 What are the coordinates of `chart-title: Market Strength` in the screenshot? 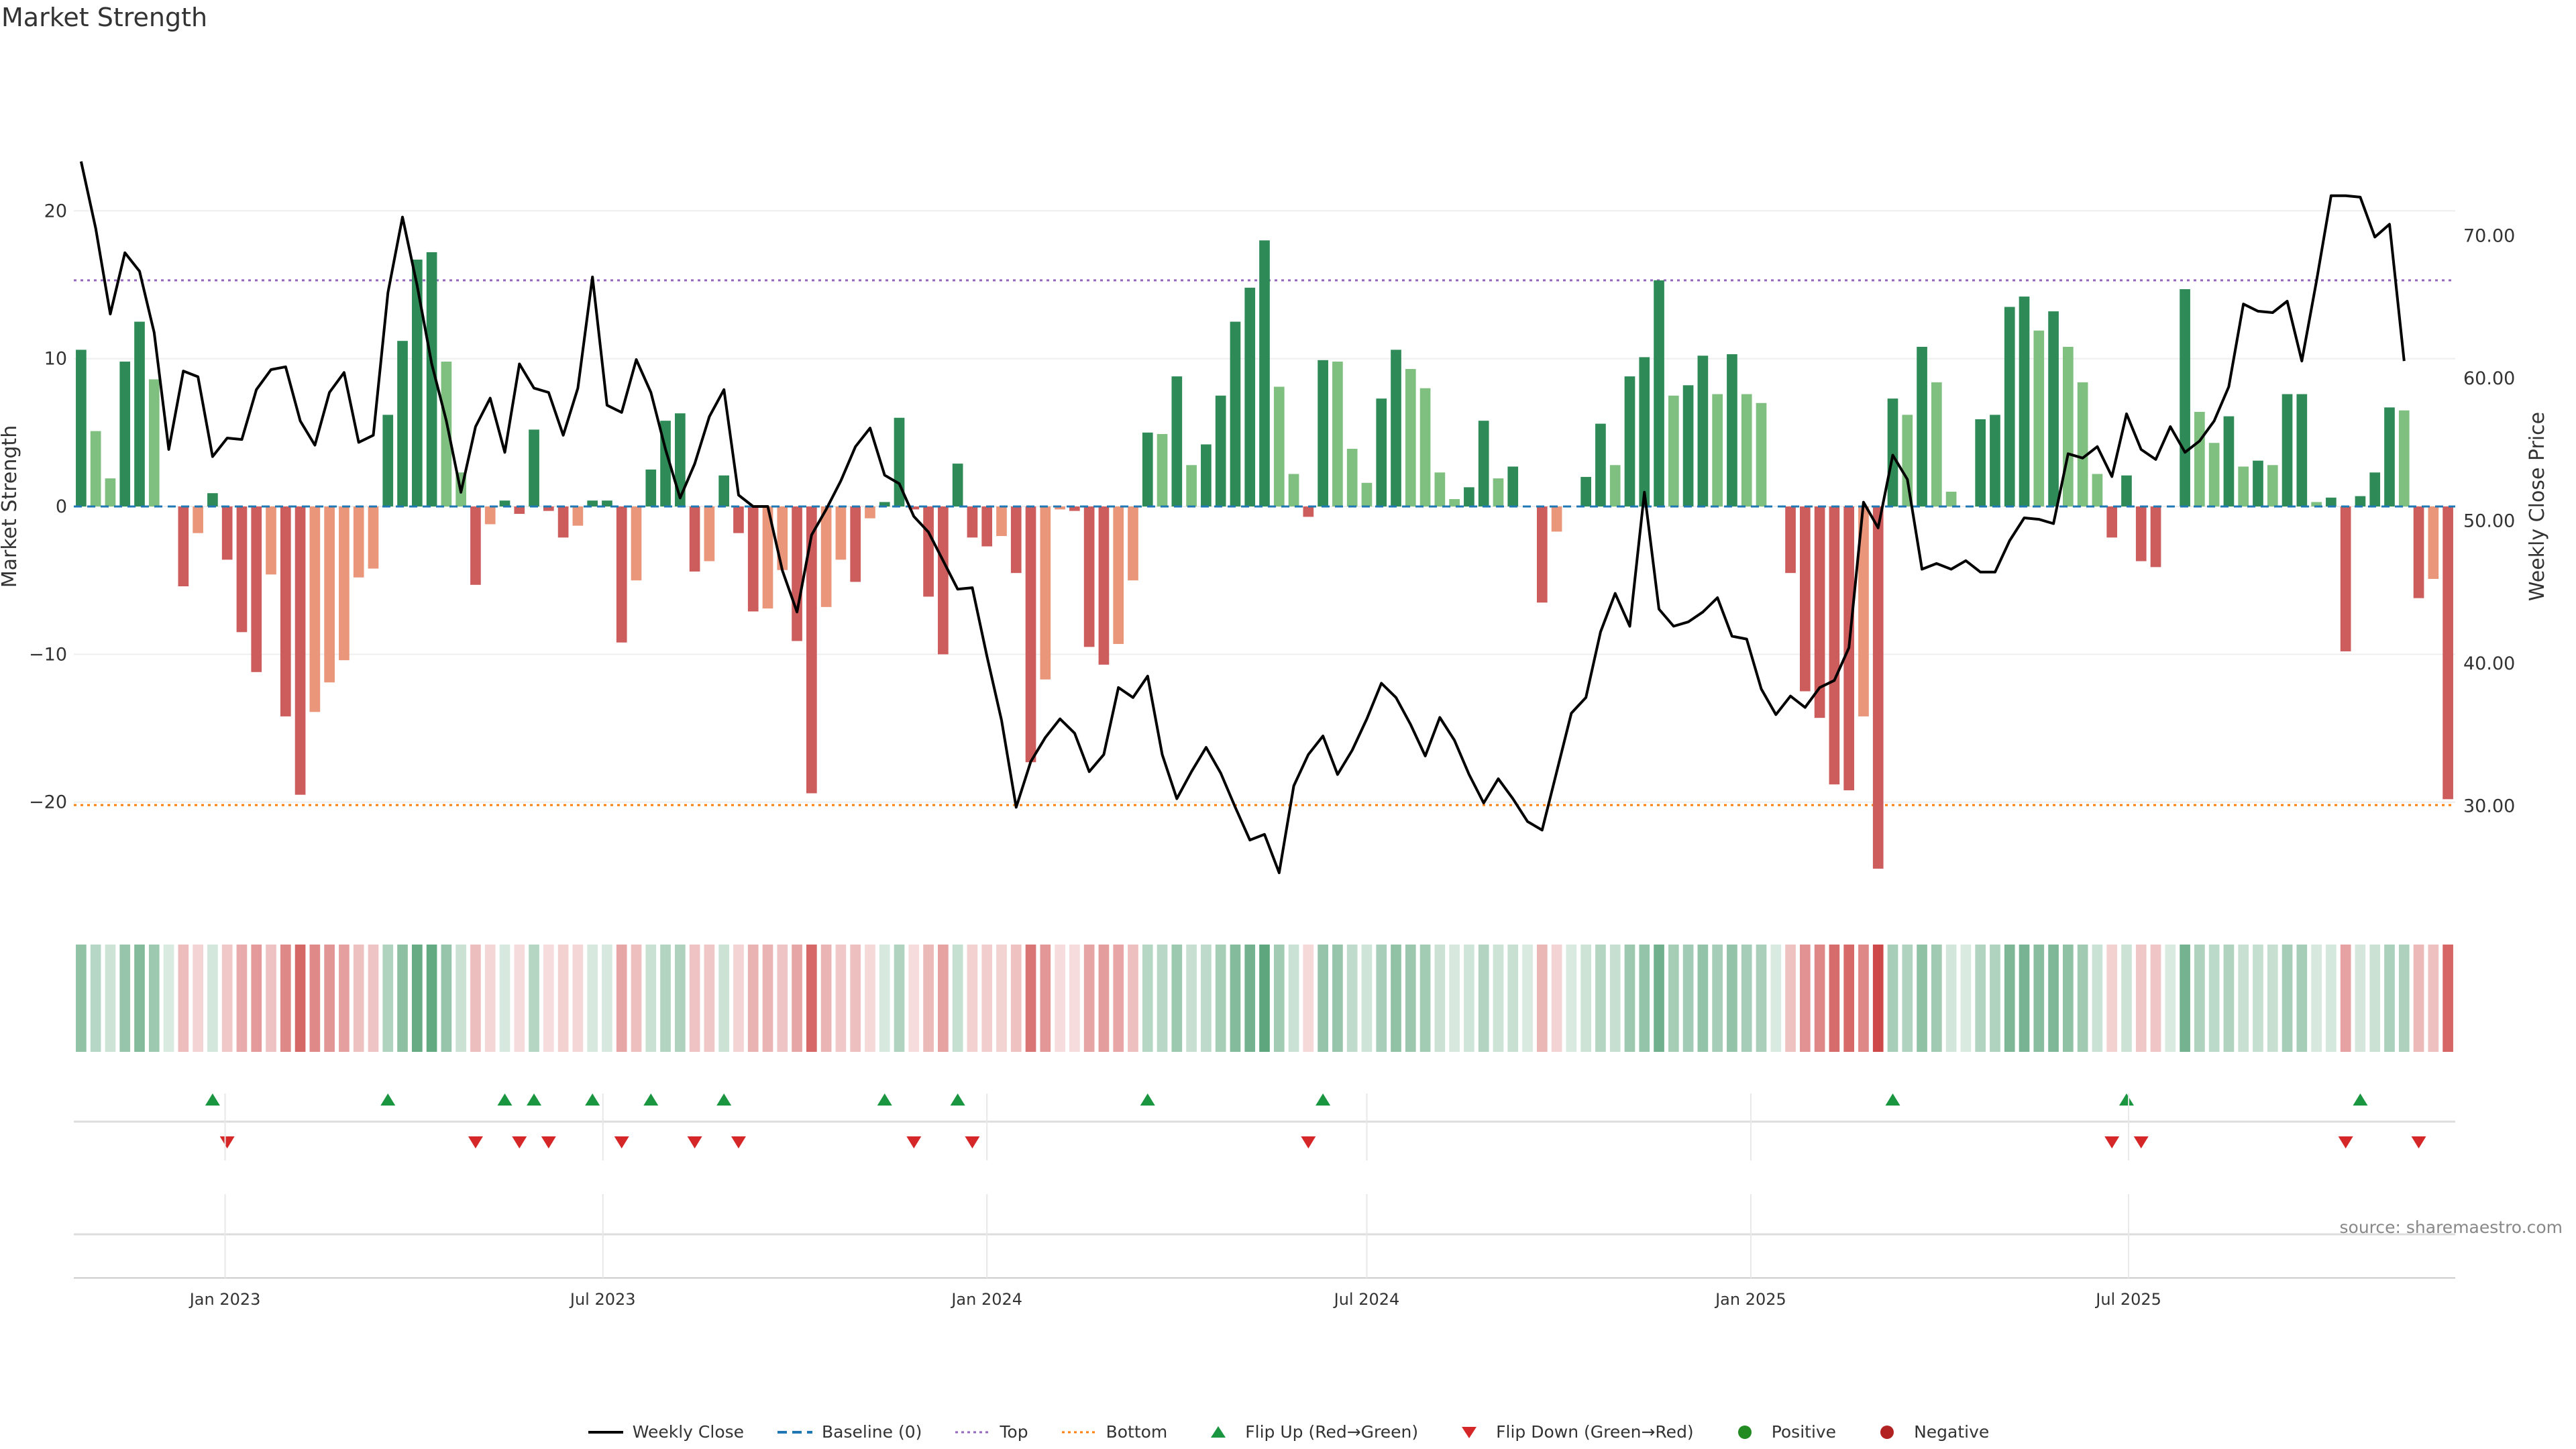 It's located at (104, 17).